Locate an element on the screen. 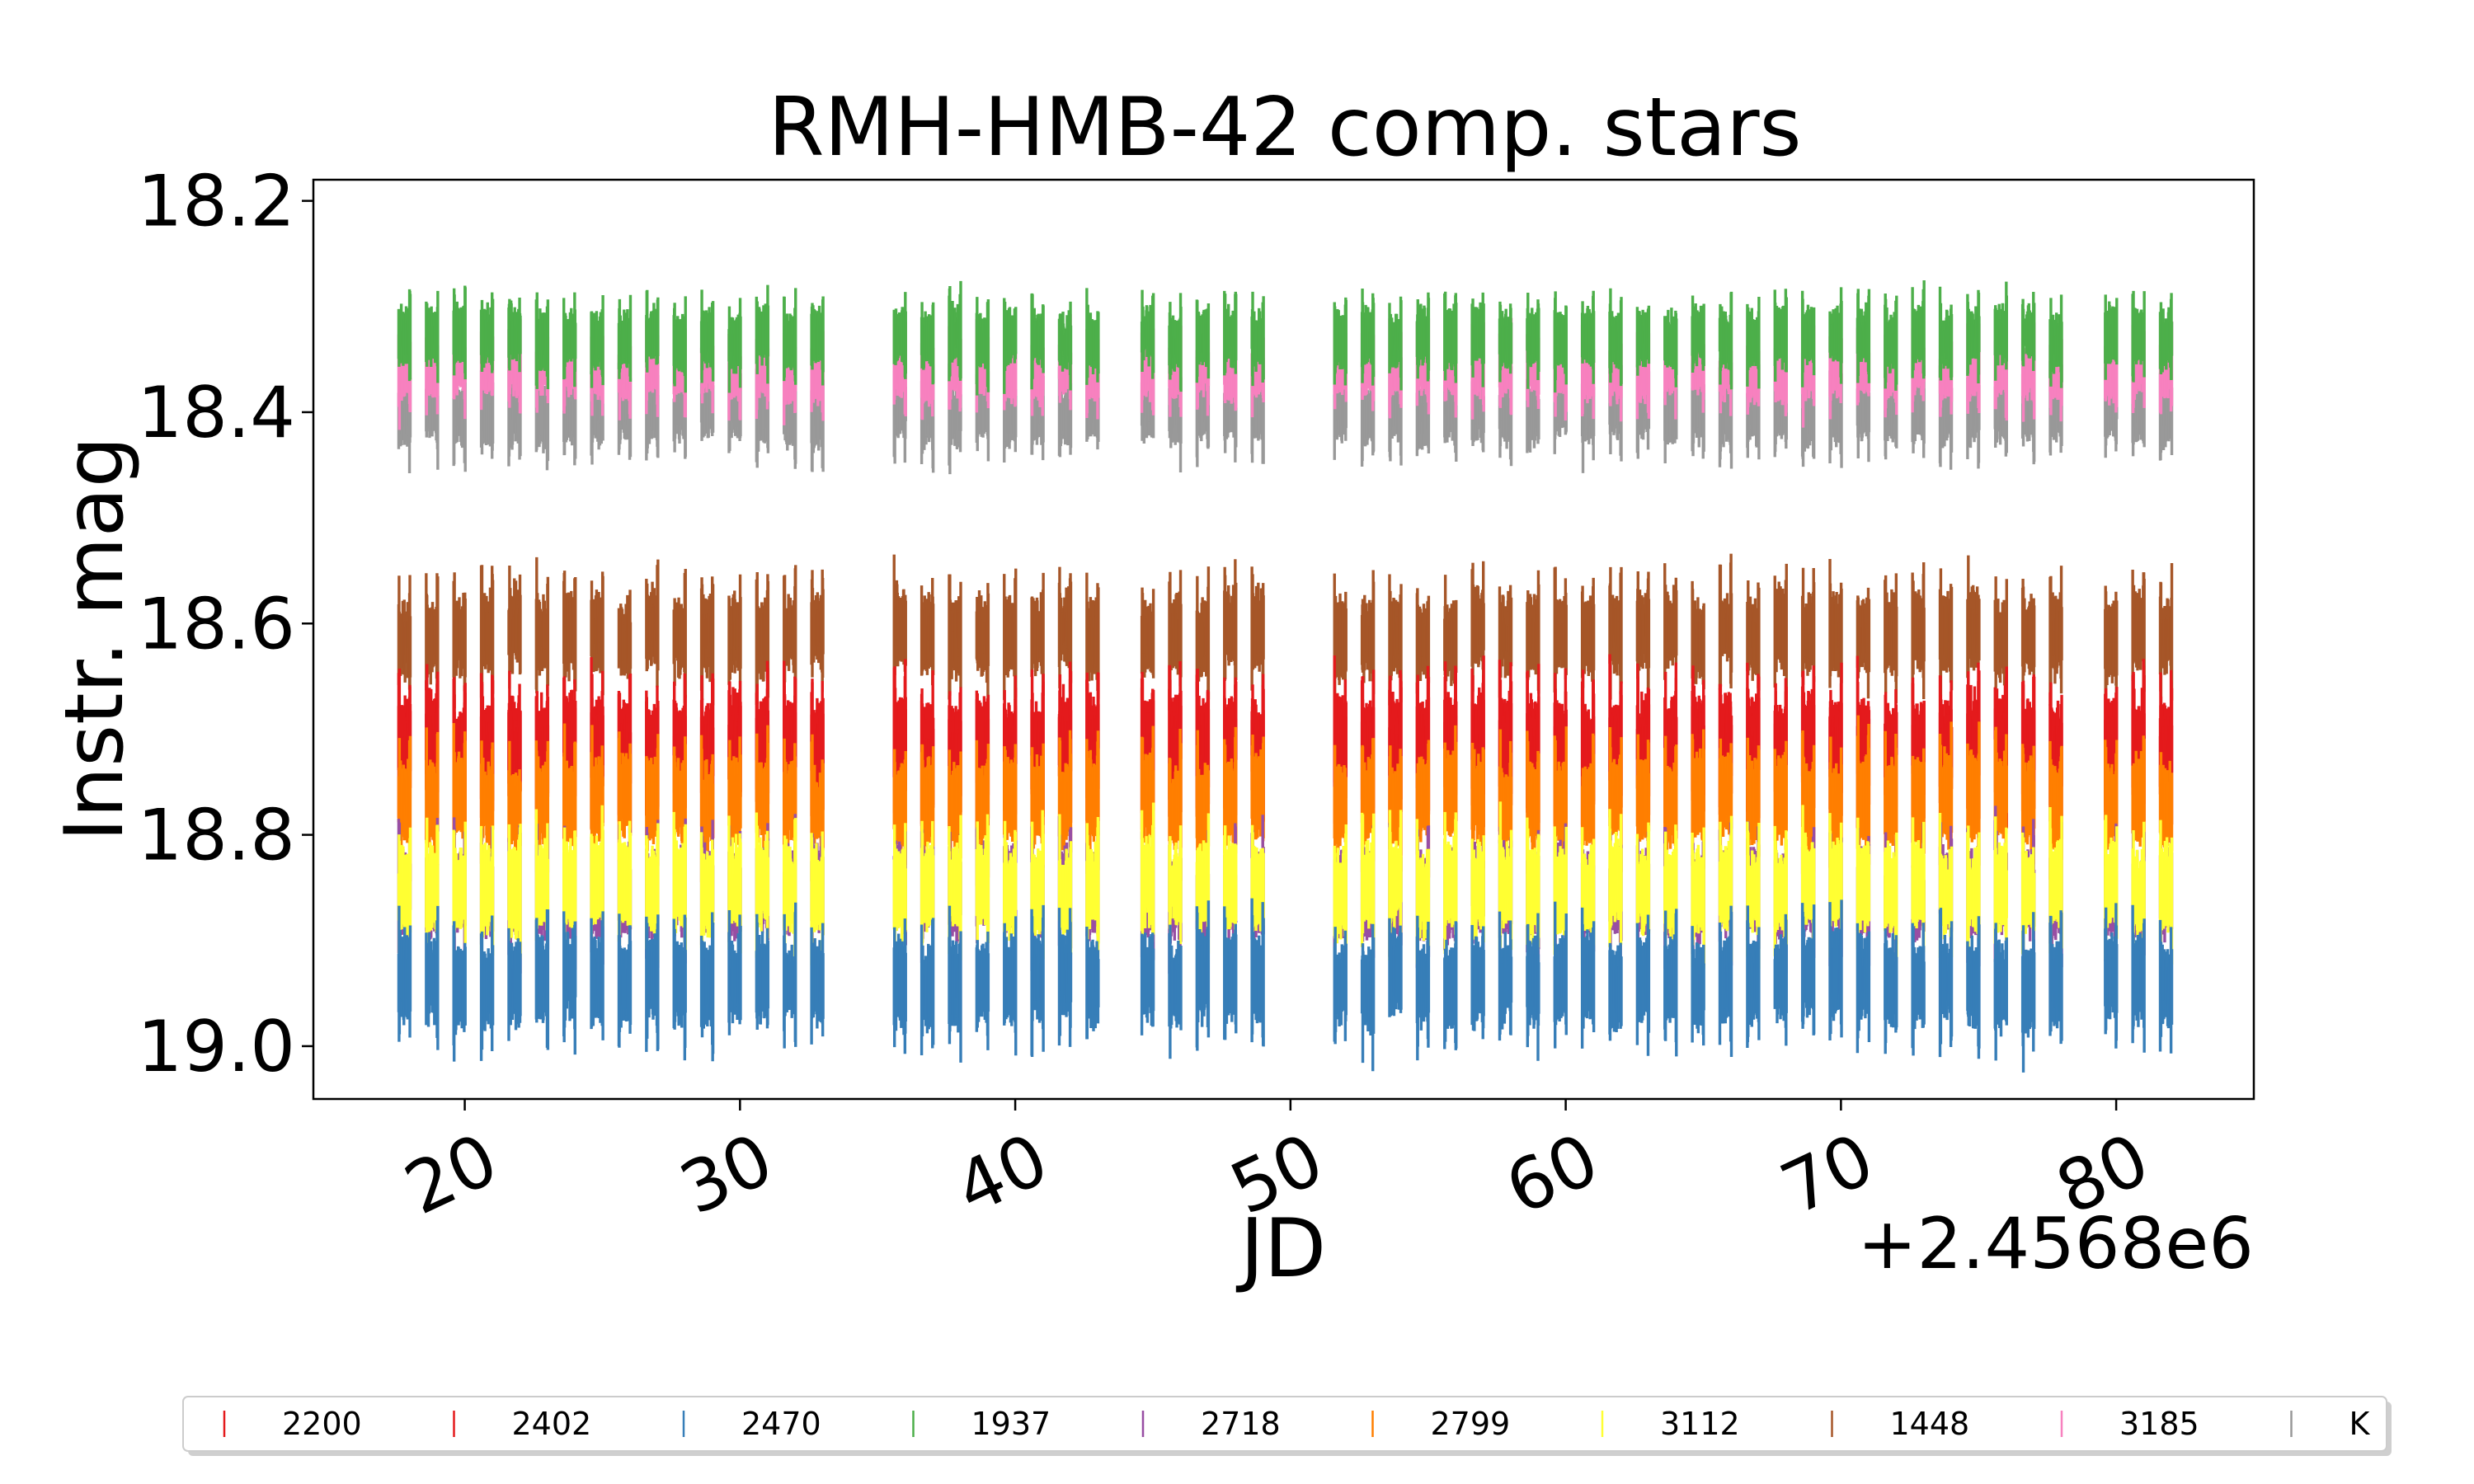 The height and width of the screenshot is (1484, 2474). series-1937 is located at coordinates (1285, 337).